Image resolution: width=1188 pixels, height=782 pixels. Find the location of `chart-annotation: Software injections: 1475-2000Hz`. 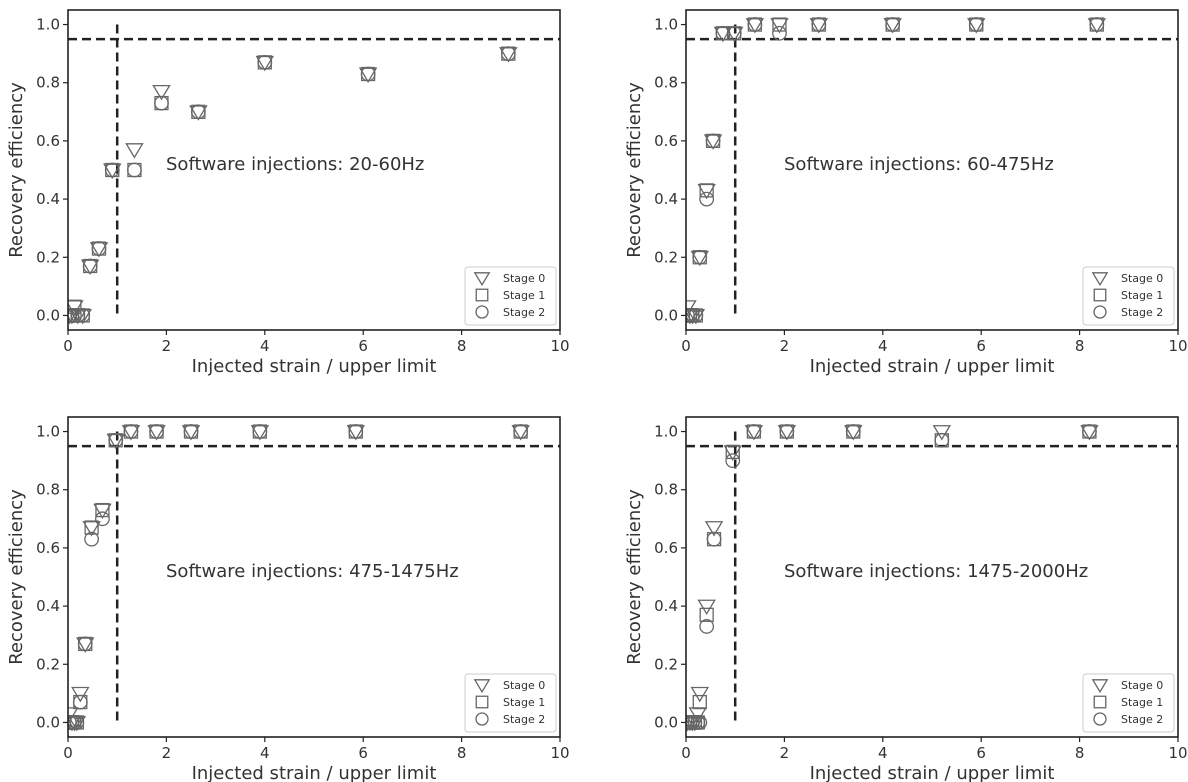

chart-annotation: Software injections: 1475-2000Hz is located at coordinates (936, 571).